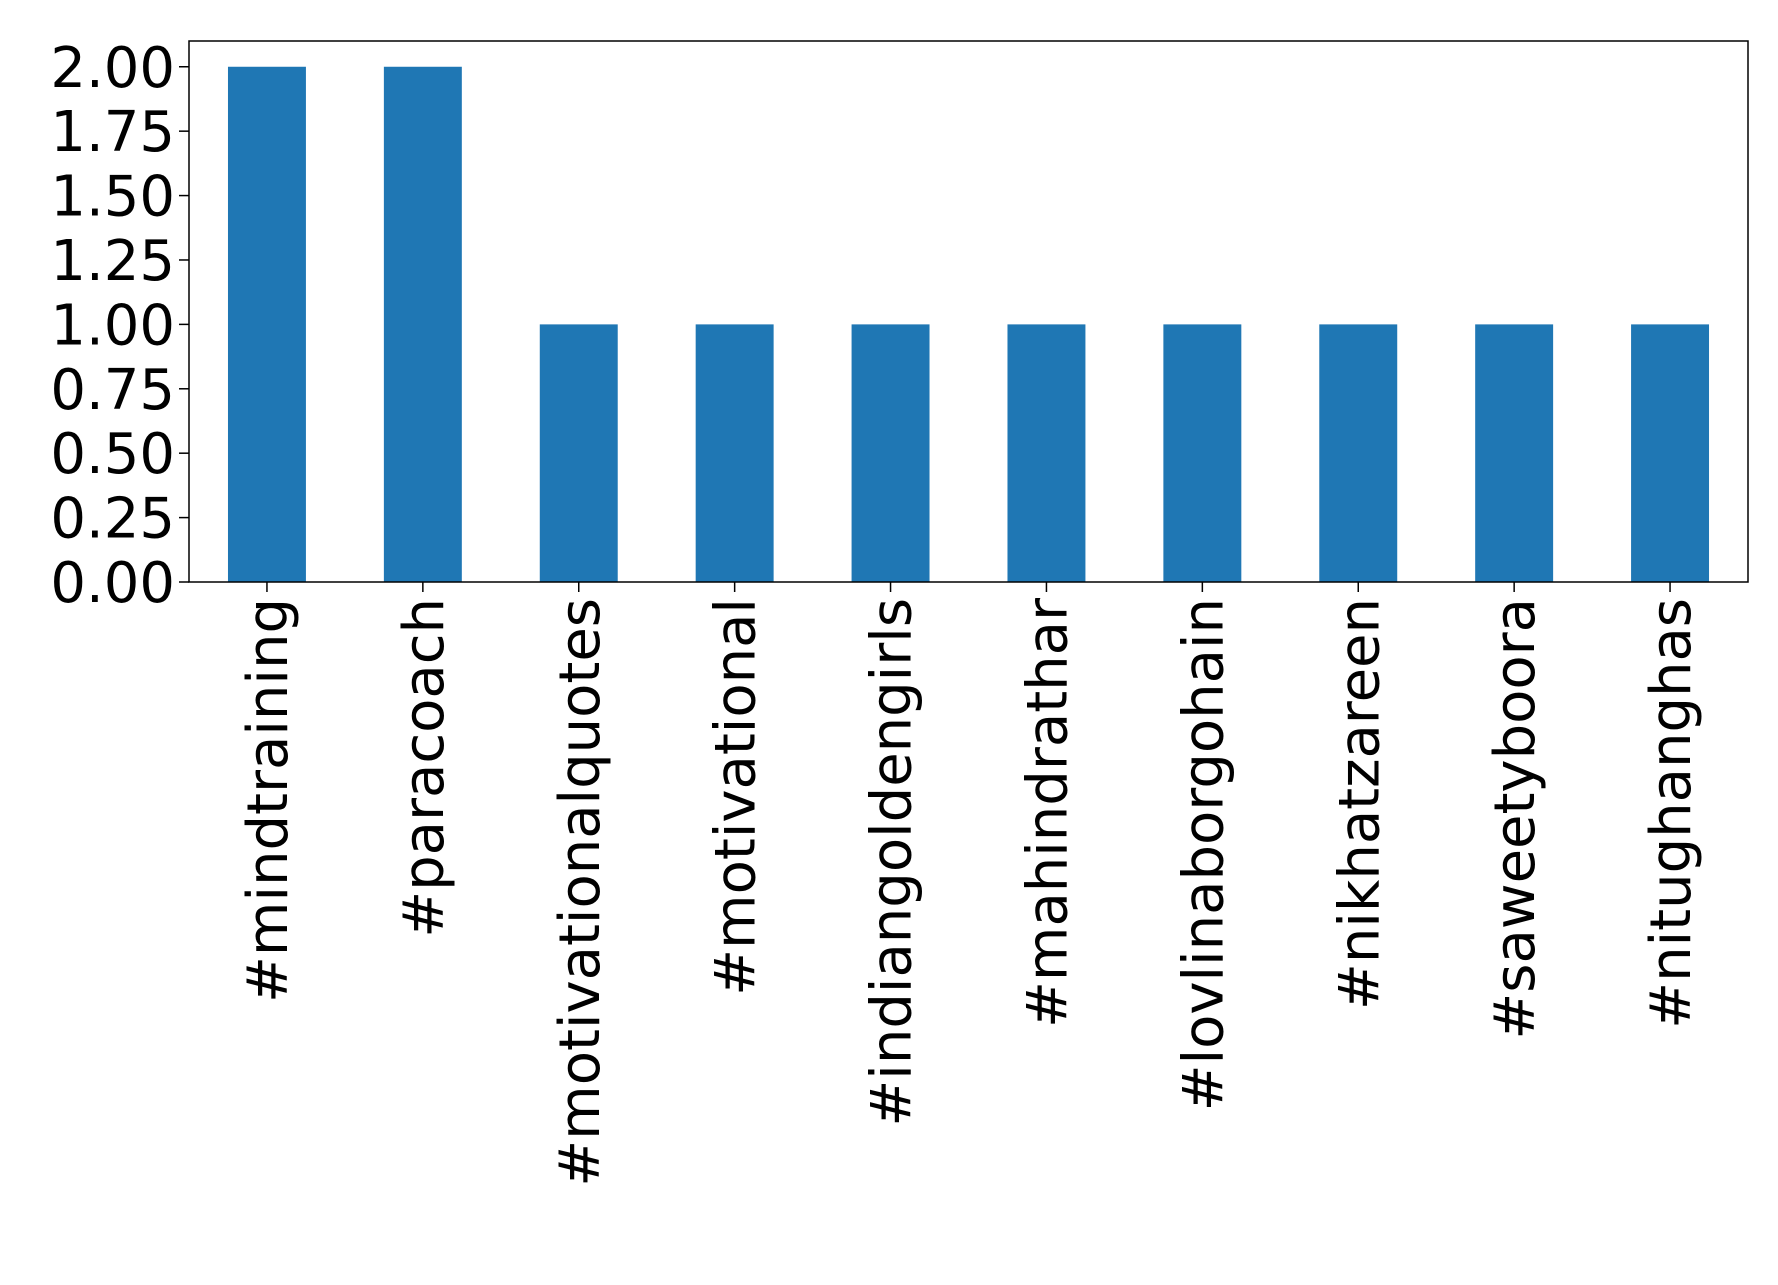 This screenshot has height=1285, width=1778. What do you see at coordinates (112, 519) in the screenshot?
I see `y-tick-label: 0.25` at bounding box center [112, 519].